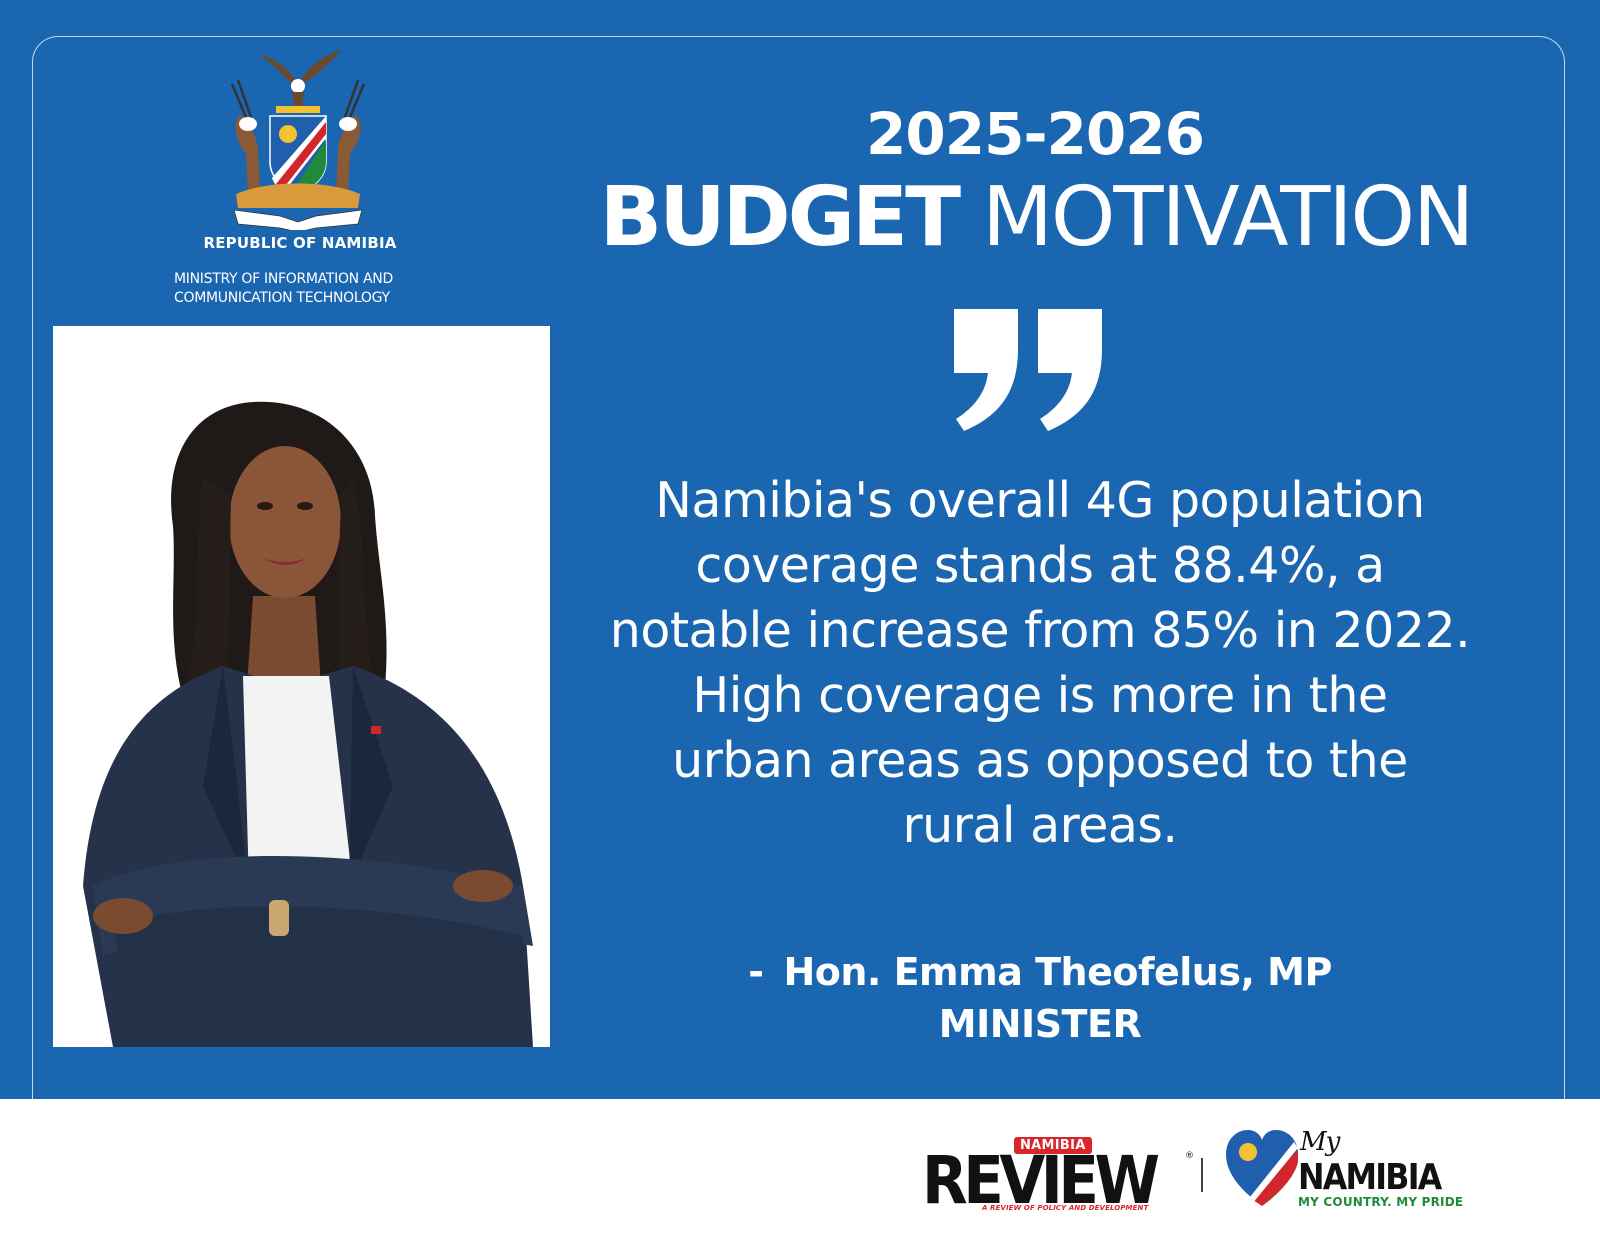 This screenshot has height=1253, width=1600. Describe the element at coordinates (1040, 565) in the screenshot. I see `quote-line: coverage stands at 88.4%, a` at that location.